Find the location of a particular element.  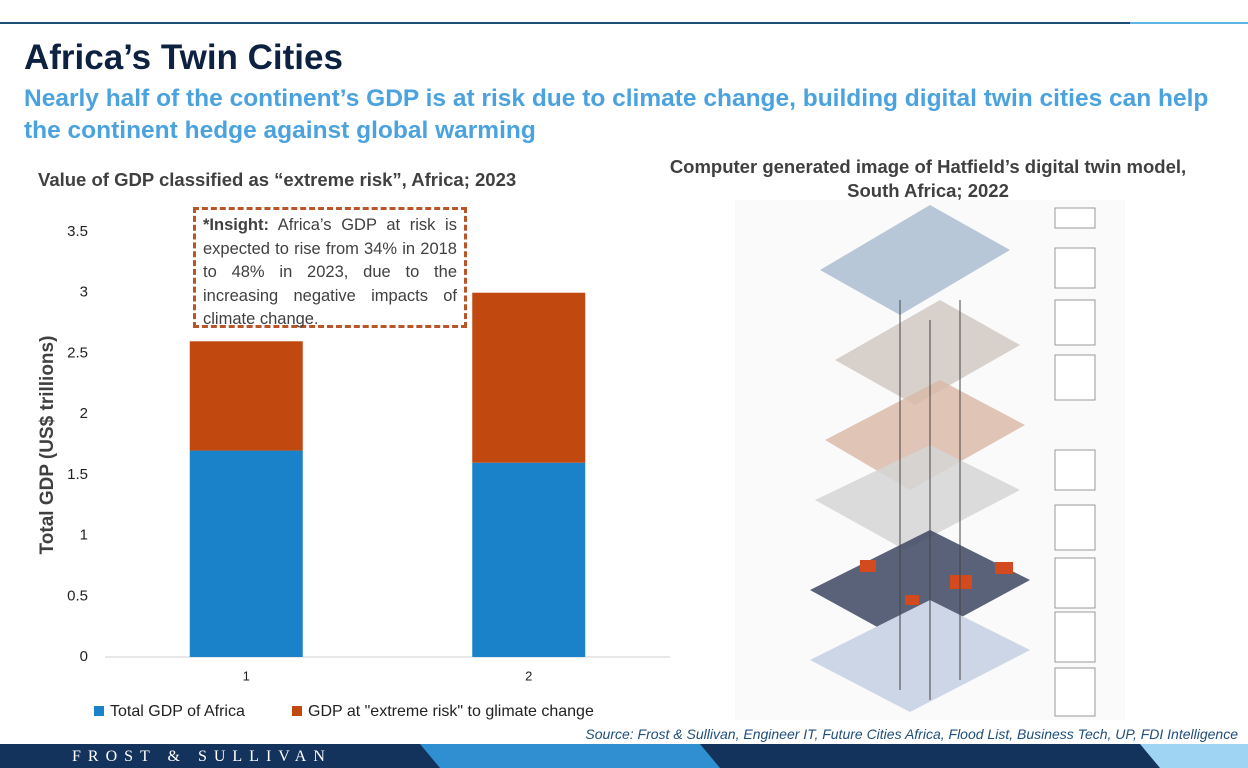

y-axis-label: Total GDP (US$ trillions) is located at coordinates (47, 445).